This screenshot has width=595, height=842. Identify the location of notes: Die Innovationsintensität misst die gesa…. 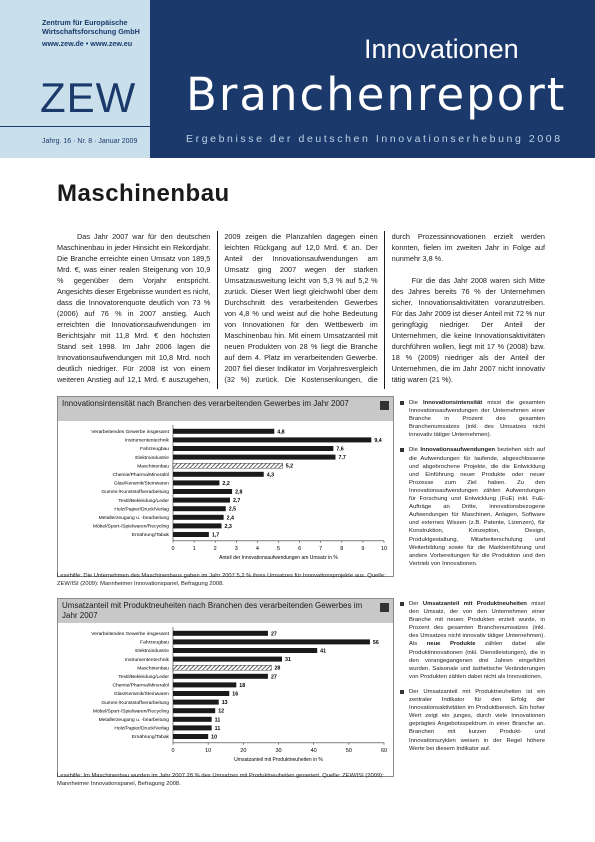
(472, 487).